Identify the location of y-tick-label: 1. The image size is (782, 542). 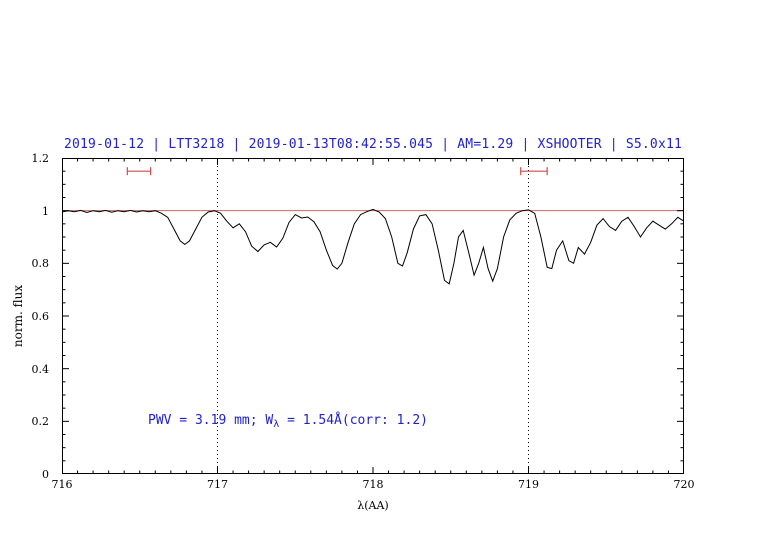
(45, 211).